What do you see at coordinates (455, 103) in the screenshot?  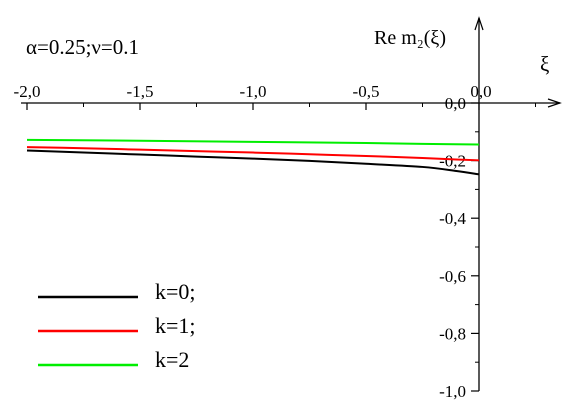 I see `y-tick-label: 0,0` at bounding box center [455, 103].